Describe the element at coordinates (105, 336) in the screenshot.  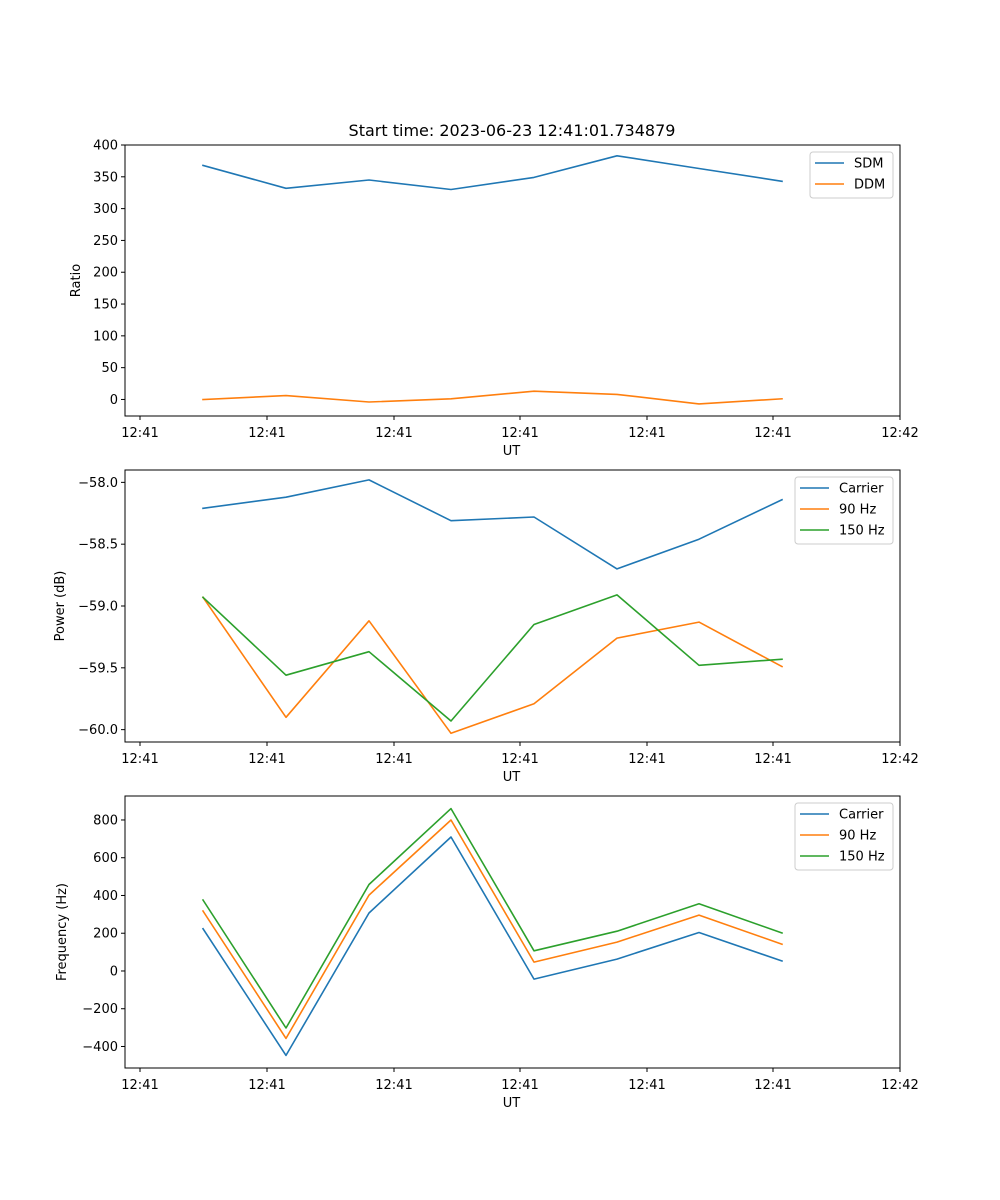
I see `y-tick-label: 100` at that location.